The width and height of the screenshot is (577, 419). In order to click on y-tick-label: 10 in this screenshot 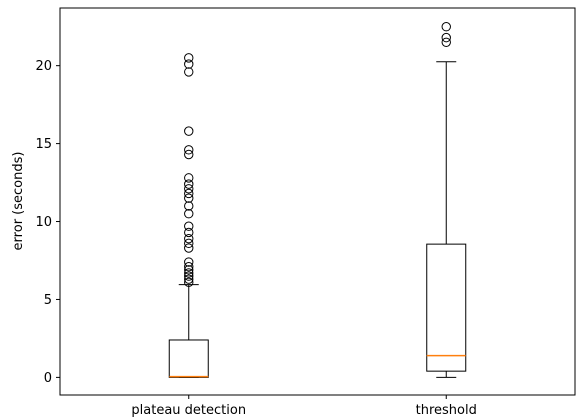, I will do `click(43, 222)`.